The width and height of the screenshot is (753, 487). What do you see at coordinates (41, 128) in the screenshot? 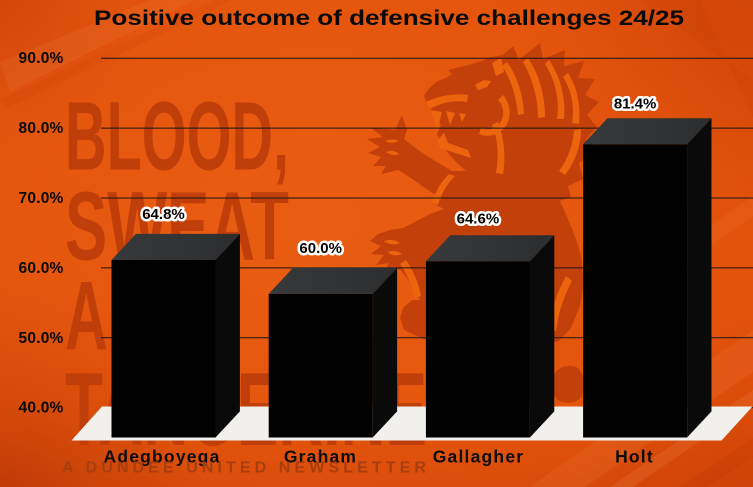
I see `svg-text: 80.0%` at bounding box center [41, 128].